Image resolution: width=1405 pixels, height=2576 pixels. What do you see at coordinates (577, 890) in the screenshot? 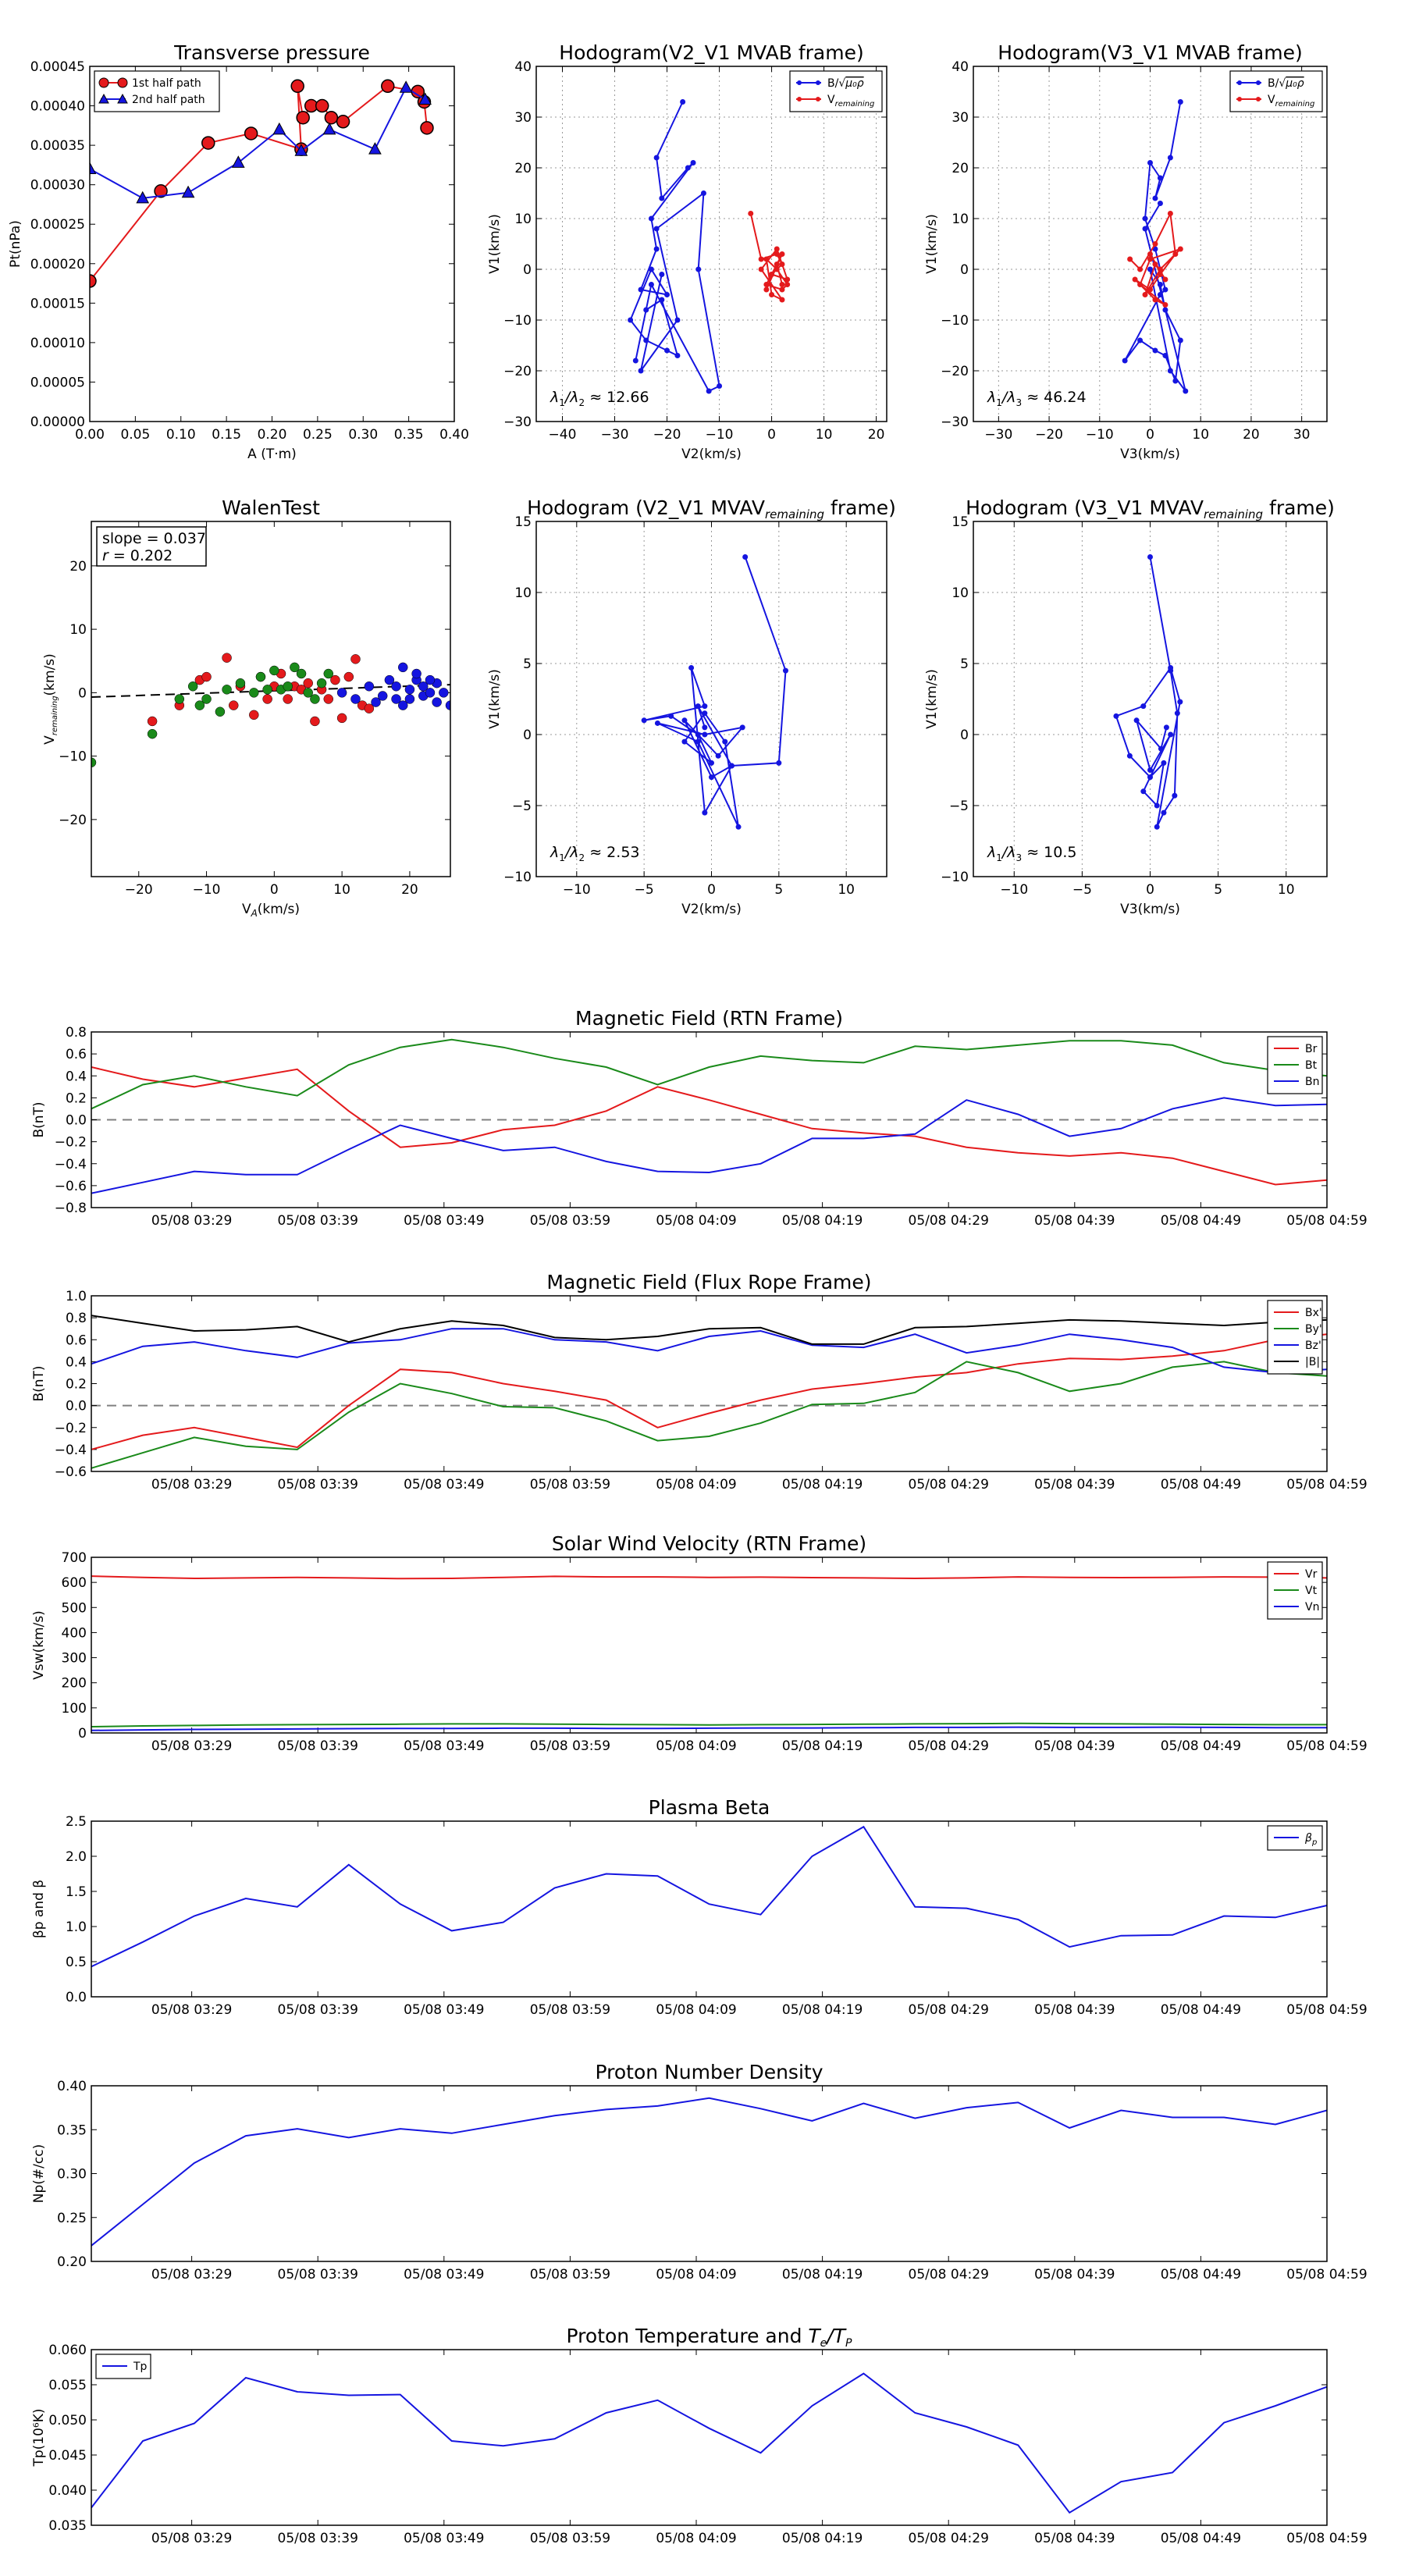
I see `hodogram-v2-v1-mvav-xtick-label: −10` at bounding box center [577, 890].